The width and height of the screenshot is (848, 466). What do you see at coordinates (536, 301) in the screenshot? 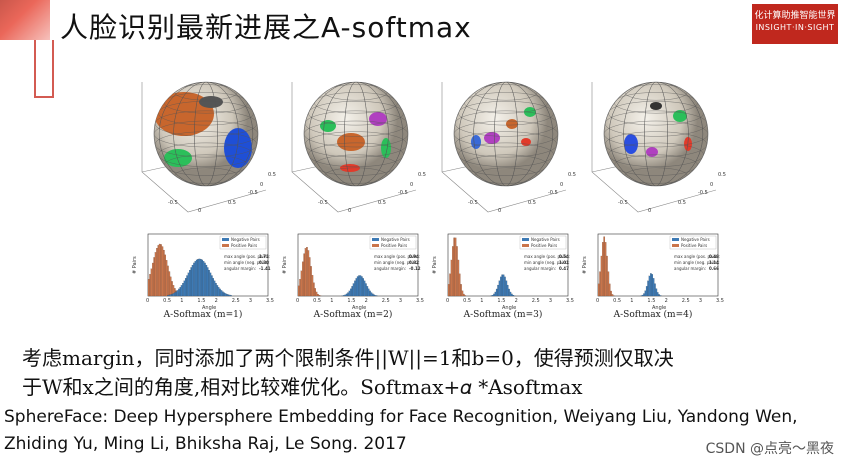
I see `x-tick-label: 2.5` at bounding box center [536, 301].